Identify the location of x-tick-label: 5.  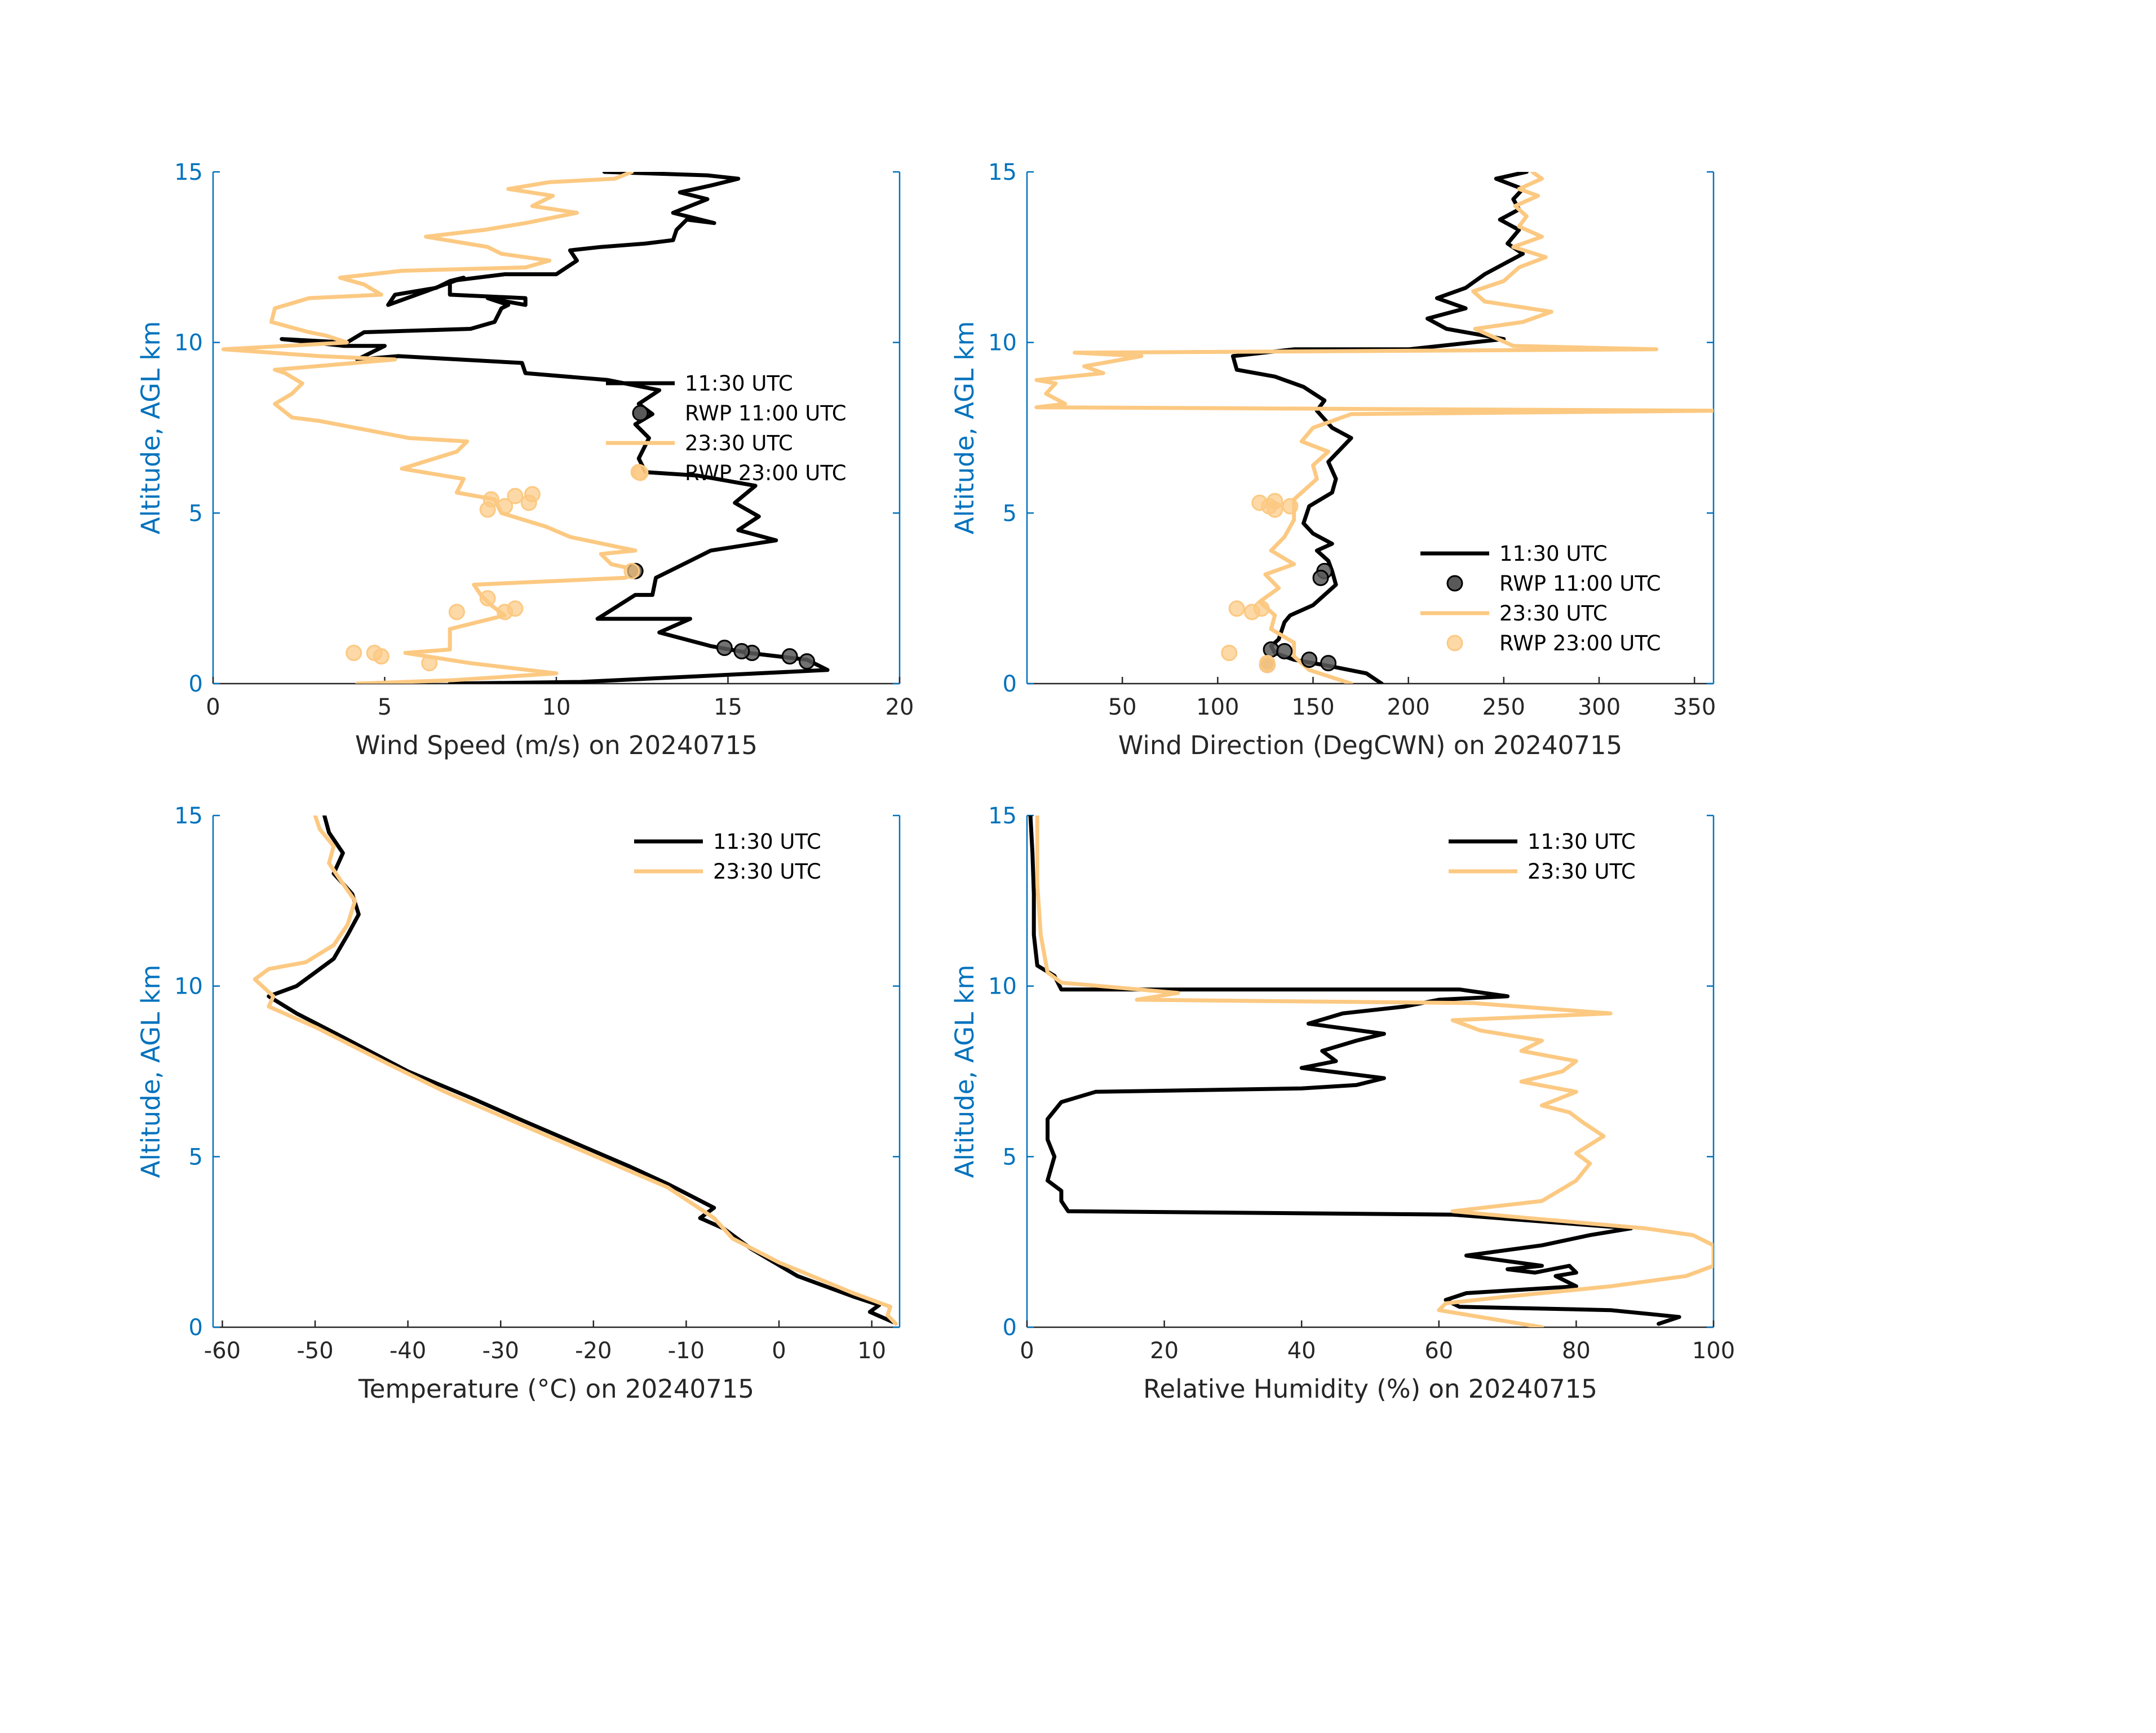
(385, 707).